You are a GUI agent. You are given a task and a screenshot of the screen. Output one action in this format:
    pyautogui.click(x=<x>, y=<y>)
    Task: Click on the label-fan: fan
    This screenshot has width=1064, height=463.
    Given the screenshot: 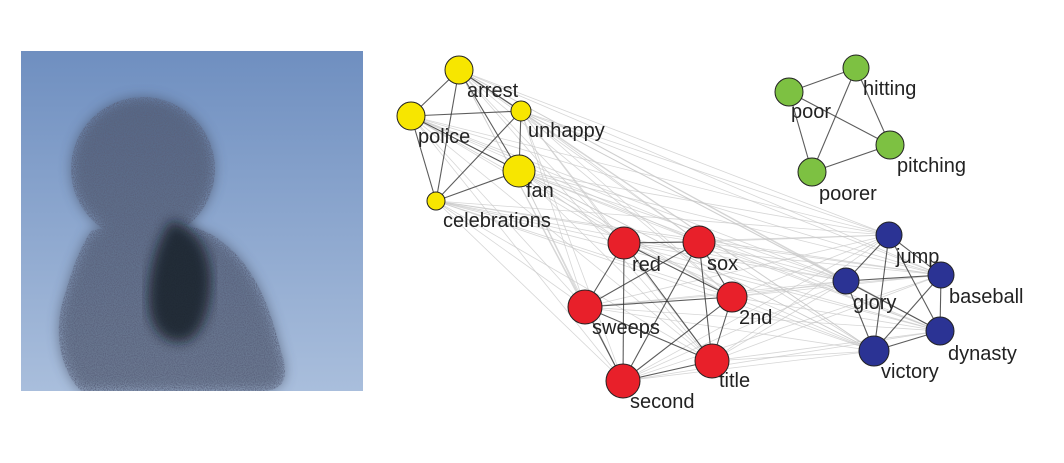 What is the action you would take?
    pyautogui.click(x=540, y=191)
    